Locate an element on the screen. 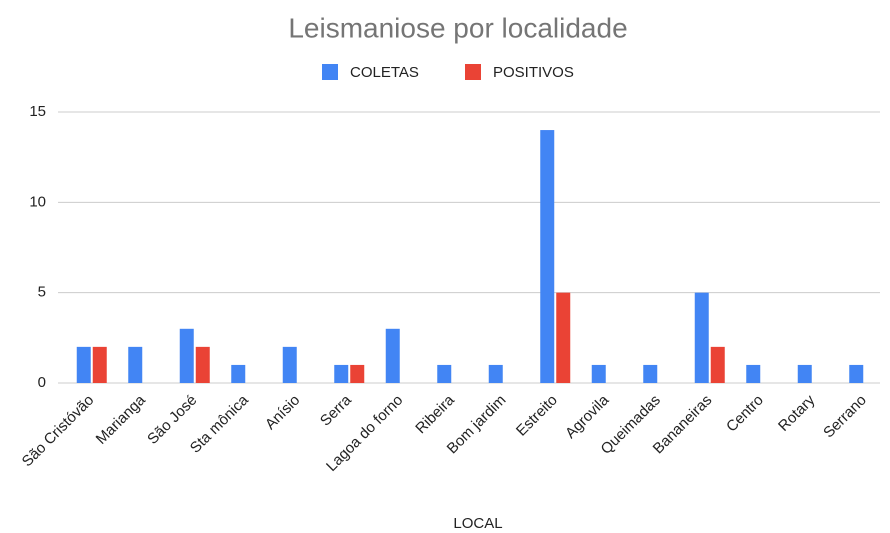 Image resolution: width=890 pixels, height=533 pixels. chart-title: Leismaniose por localidade is located at coordinates (457, 27).